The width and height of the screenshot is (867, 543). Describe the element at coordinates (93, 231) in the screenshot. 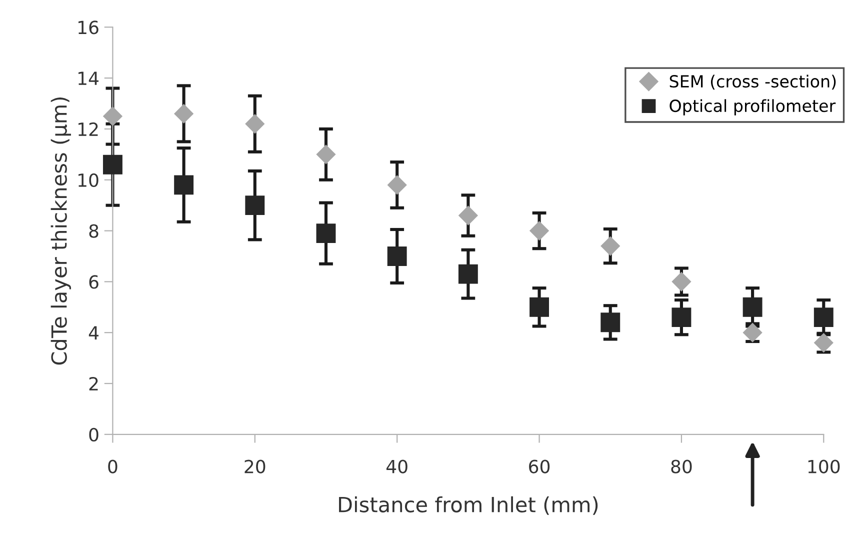

I see `y-tick-label: 8` at that location.